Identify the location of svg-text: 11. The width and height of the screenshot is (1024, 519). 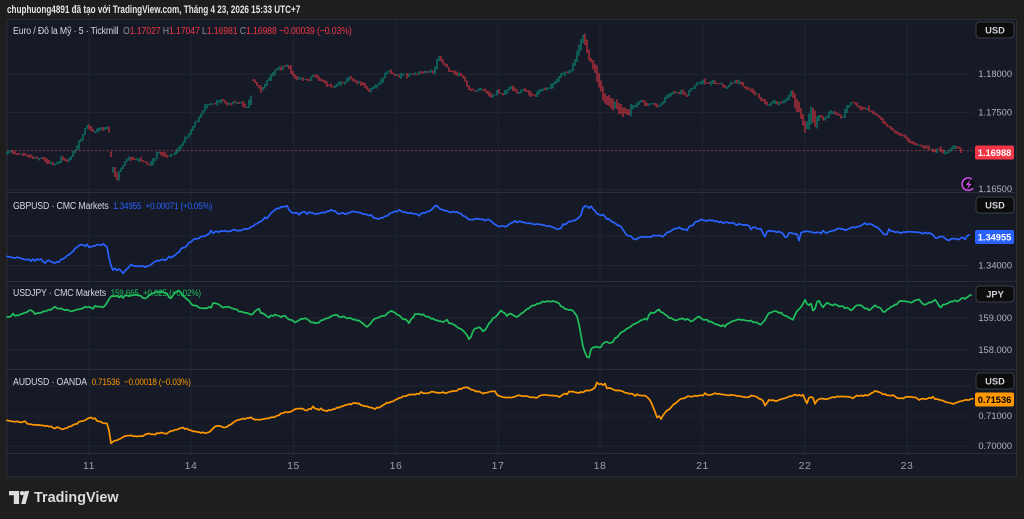
(89, 466).